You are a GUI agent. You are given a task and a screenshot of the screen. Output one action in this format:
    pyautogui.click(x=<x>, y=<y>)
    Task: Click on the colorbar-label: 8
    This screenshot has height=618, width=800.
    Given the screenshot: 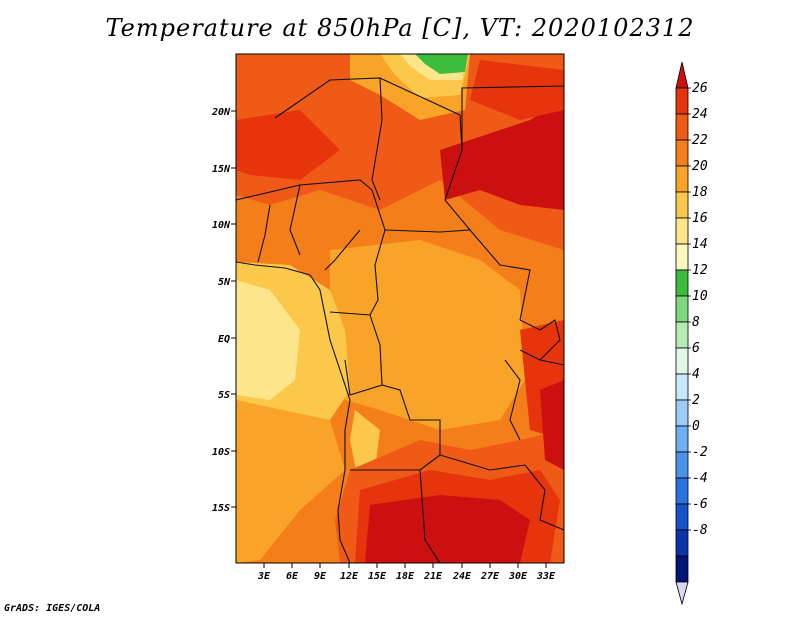 What is the action you would take?
    pyautogui.click(x=696, y=322)
    